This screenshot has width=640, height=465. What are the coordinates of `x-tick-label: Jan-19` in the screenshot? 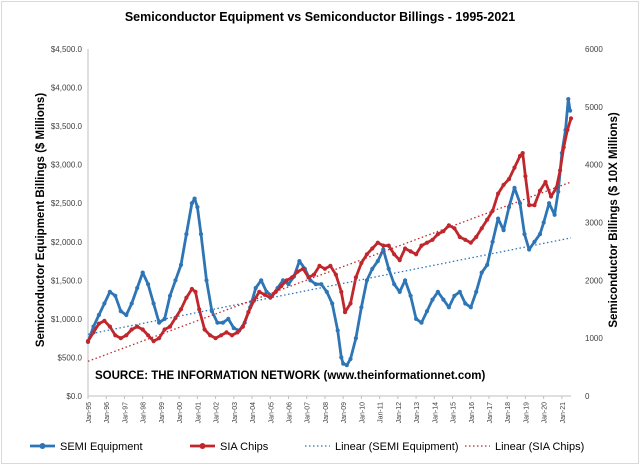 It's located at (526, 413).